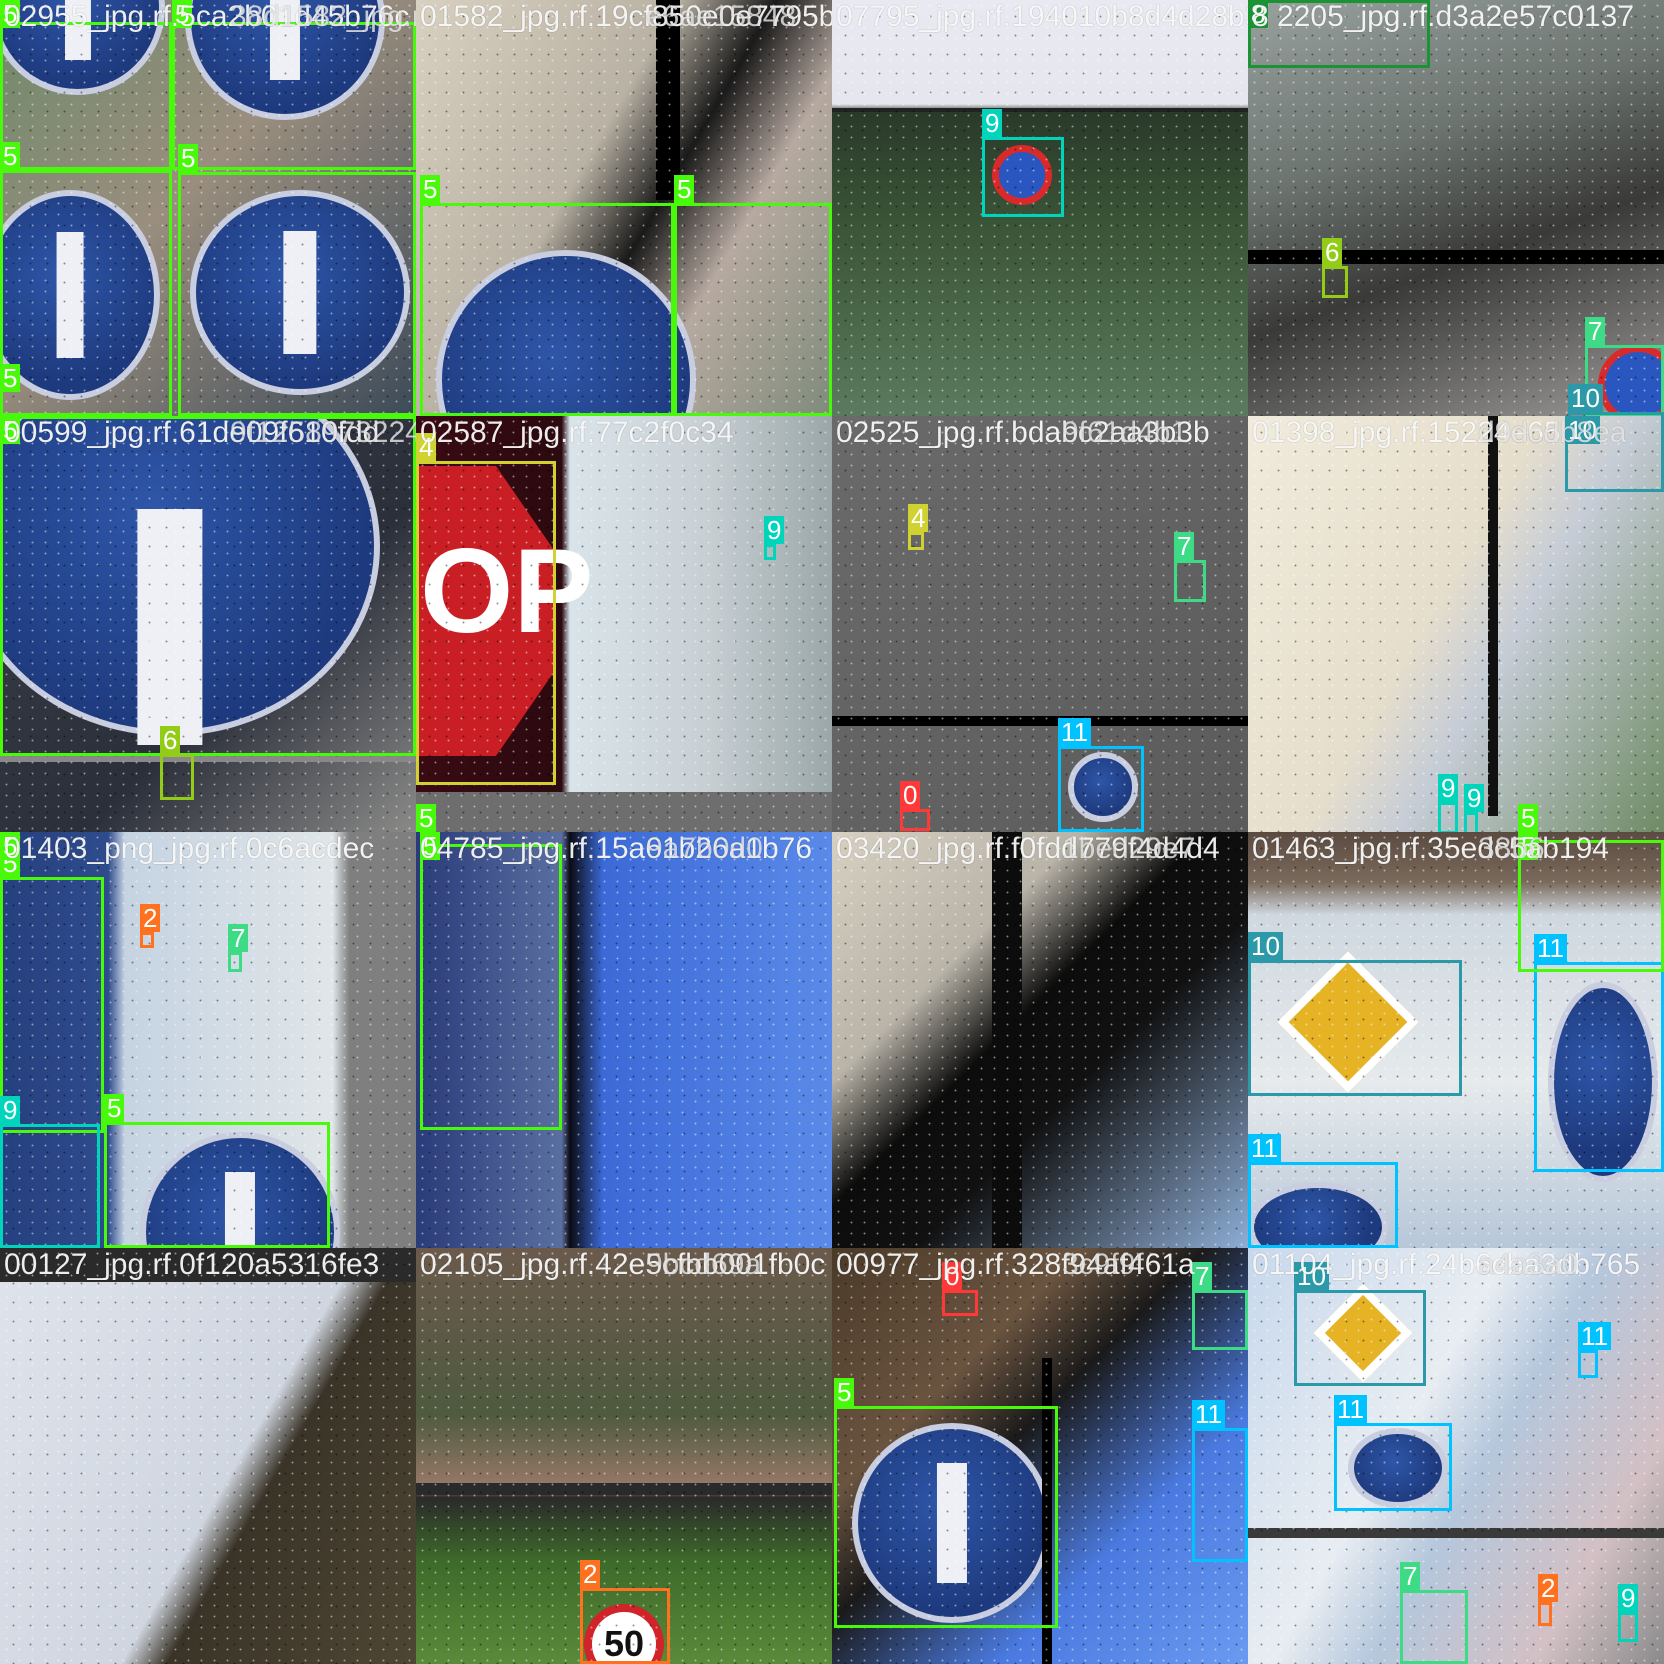 The height and width of the screenshot is (1664, 1664). I want to click on tile-filename: 00599_jpg.rf.61de09f610fdd, so click(192, 432).